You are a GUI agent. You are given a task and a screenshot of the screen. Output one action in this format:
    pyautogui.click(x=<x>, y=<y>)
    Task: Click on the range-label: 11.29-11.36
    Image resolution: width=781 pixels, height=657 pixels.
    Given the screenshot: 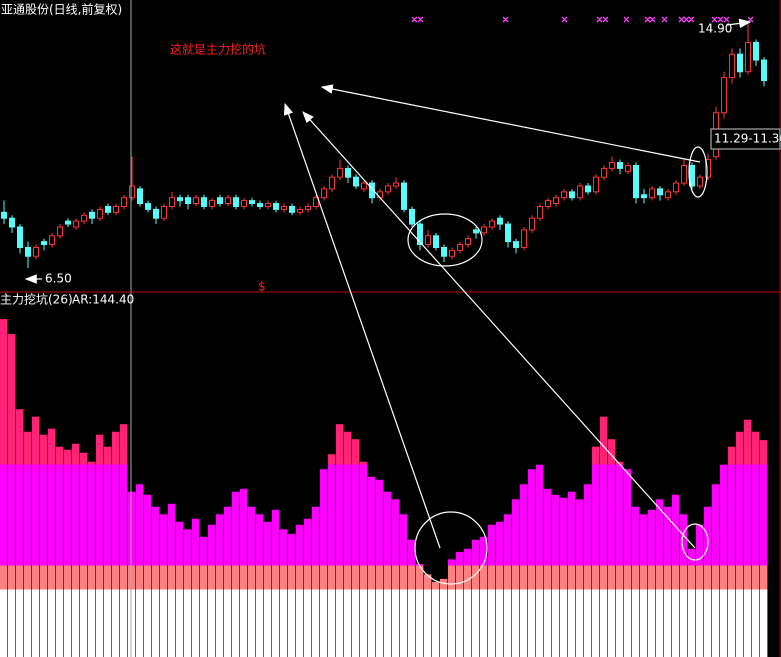 What is the action you would take?
    pyautogui.click(x=747, y=139)
    